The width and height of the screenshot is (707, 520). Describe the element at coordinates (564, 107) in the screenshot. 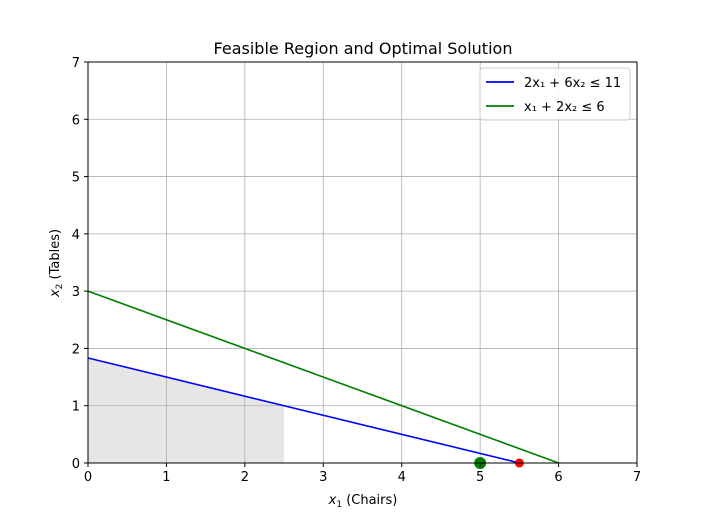

I see `legend-label-1: x₁ + 2x₂ ≤ 6` at that location.